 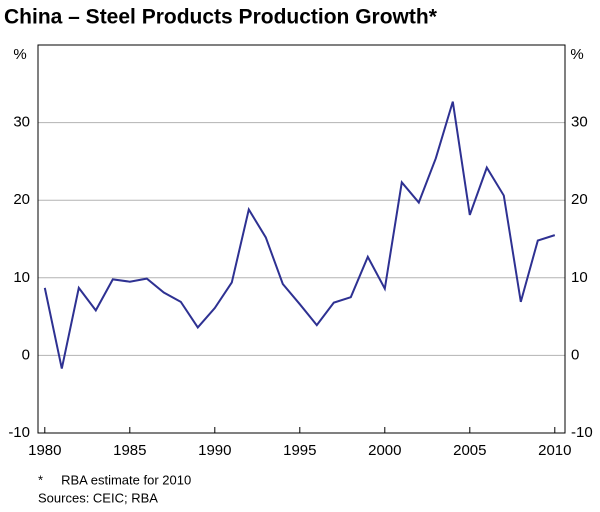 I want to click on y-tick-label: 10, so click(x=21, y=277).